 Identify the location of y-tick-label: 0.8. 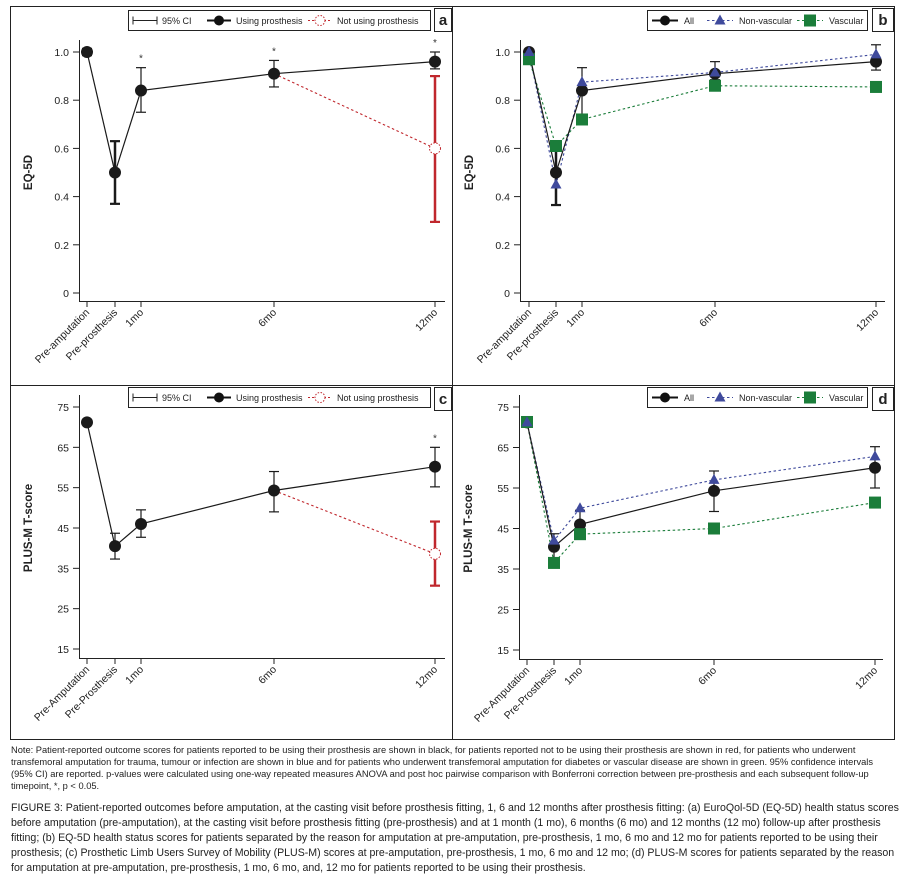
(502, 101).